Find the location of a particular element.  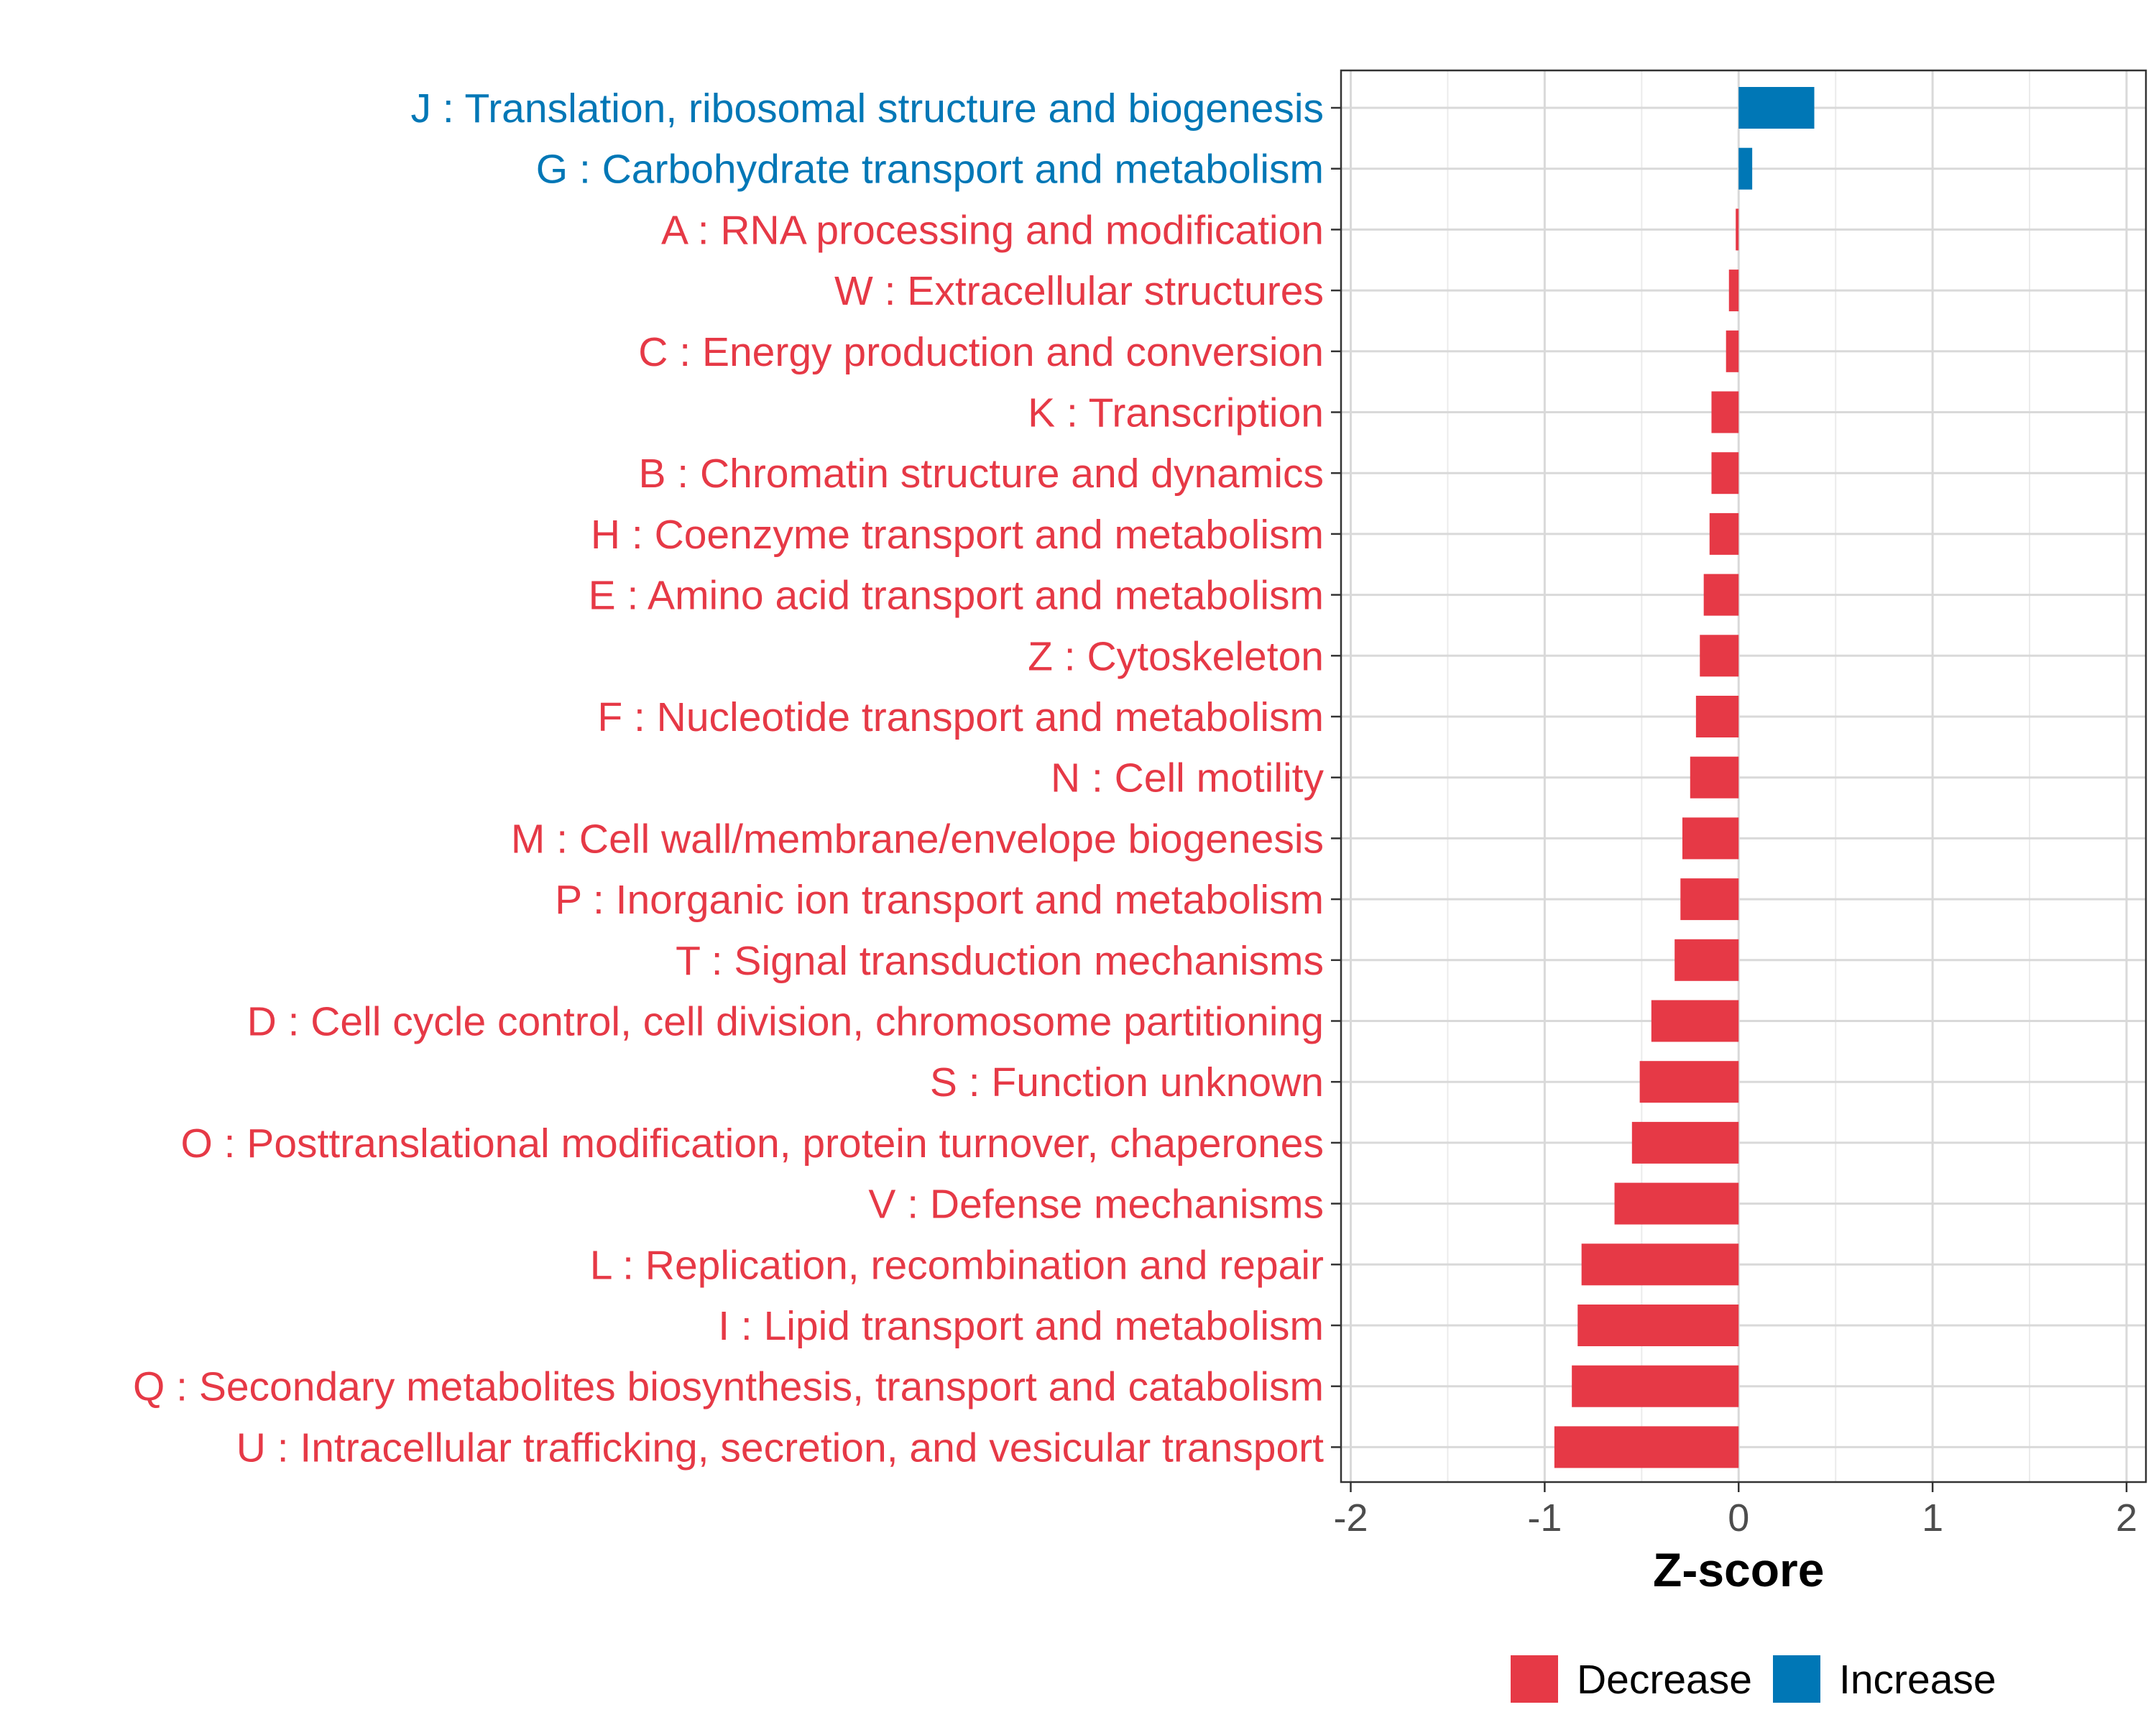

y-tick-label: V : Defense mechanisms is located at coordinates (1096, 1205).